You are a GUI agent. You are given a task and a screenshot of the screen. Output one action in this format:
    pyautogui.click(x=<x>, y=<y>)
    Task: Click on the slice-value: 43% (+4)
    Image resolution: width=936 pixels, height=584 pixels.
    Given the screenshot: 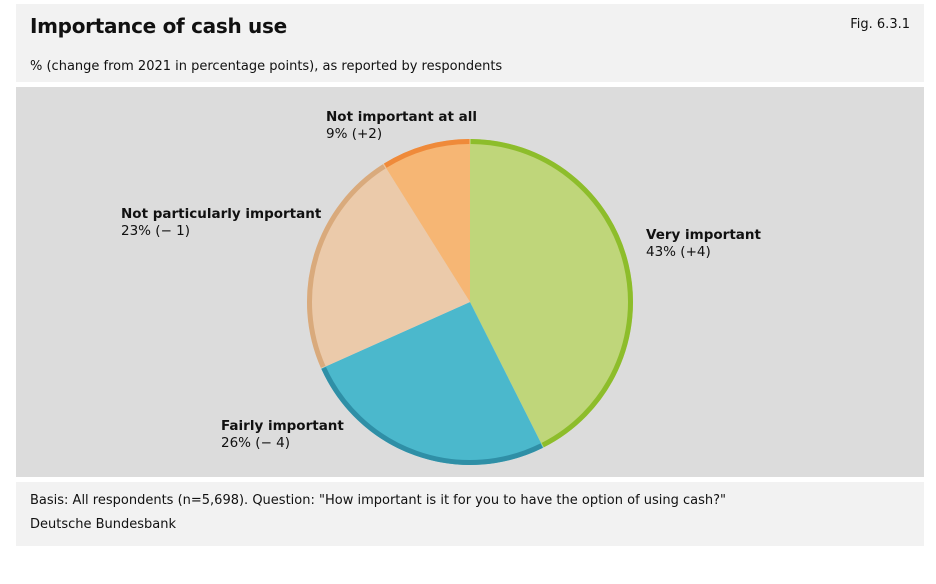 What is the action you would take?
    pyautogui.click(x=678, y=252)
    